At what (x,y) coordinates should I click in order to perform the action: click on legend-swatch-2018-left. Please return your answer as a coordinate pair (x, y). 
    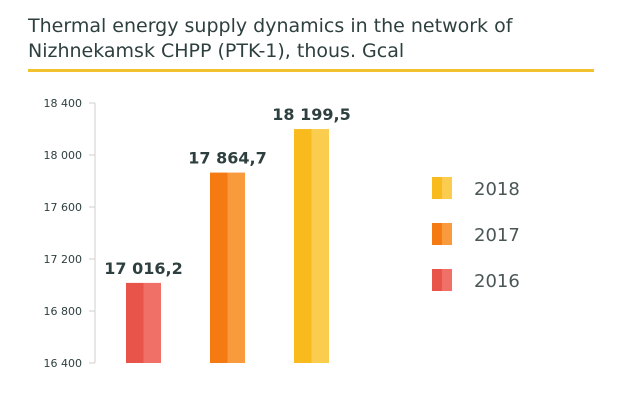
    Looking at the image, I should click on (437, 188).